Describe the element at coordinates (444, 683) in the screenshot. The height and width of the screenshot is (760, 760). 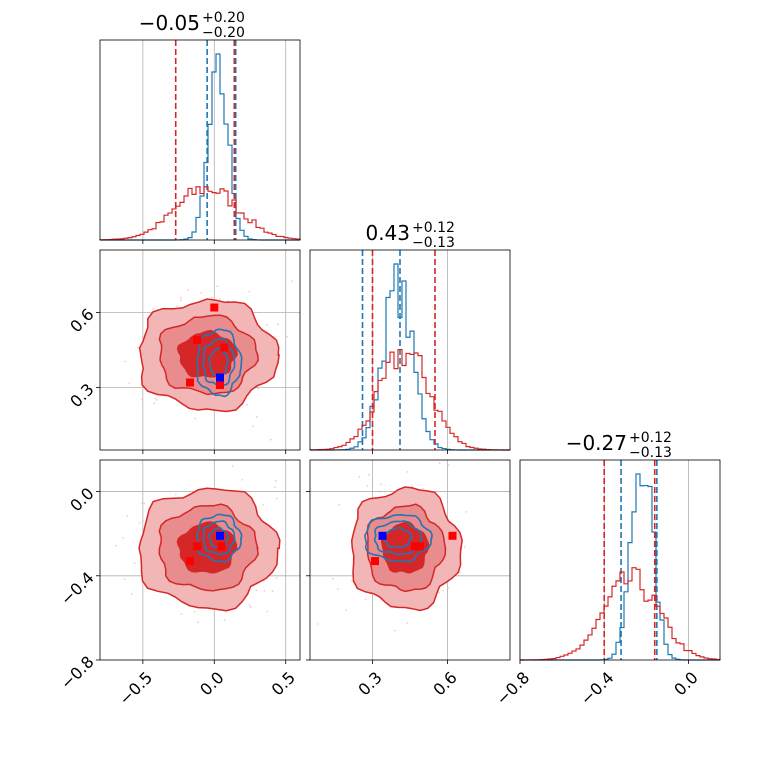
I see `x-tick-label-1: 0.6` at that location.